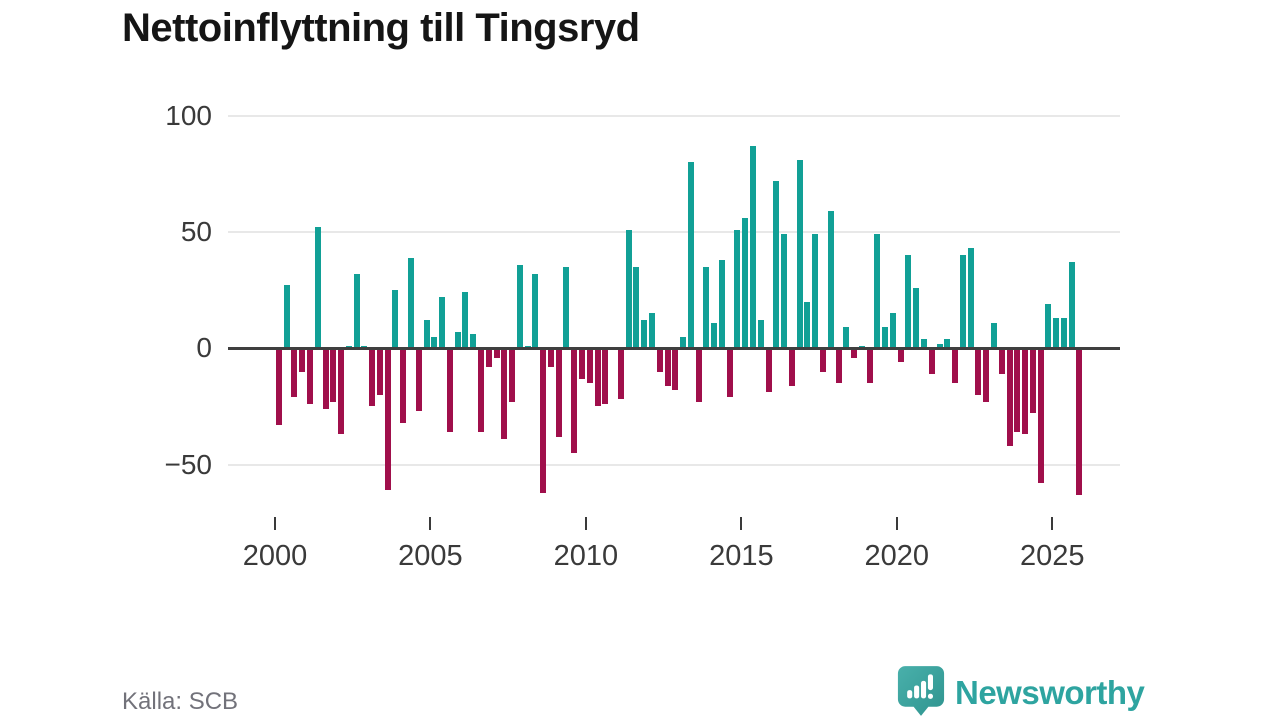  What do you see at coordinates (741, 556) in the screenshot?
I see `x-axis-tick-label: 2015` at bounding box center [741, 556].